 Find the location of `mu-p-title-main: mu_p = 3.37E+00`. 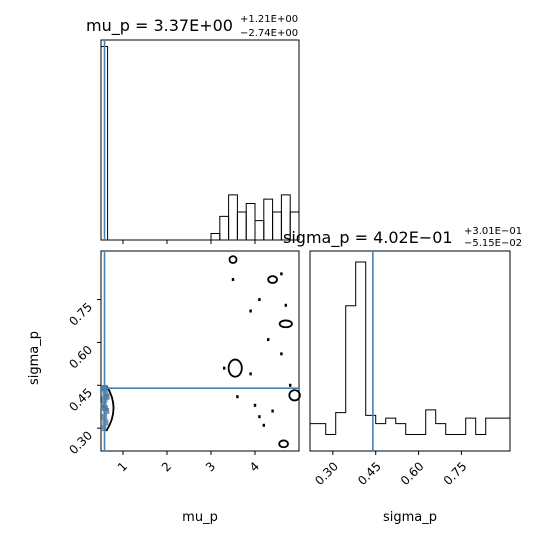

mu-p-title-main: mu_p = 3.37E+00 is located at coordinates (159, 26).